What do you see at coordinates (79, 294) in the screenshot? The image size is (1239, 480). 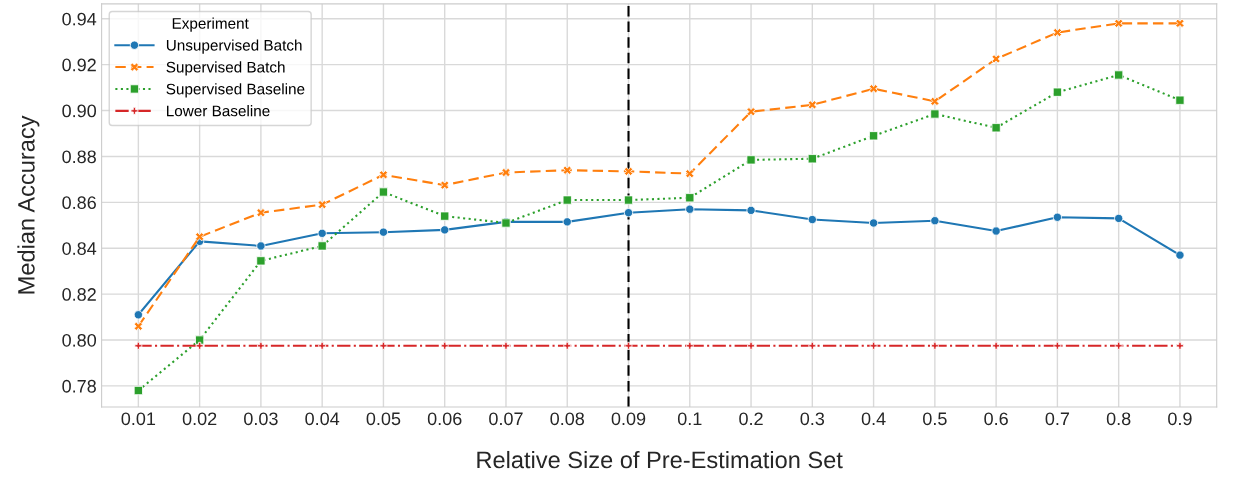 I see `y-tick-label: 0.82` at bounding box center [79, 294].